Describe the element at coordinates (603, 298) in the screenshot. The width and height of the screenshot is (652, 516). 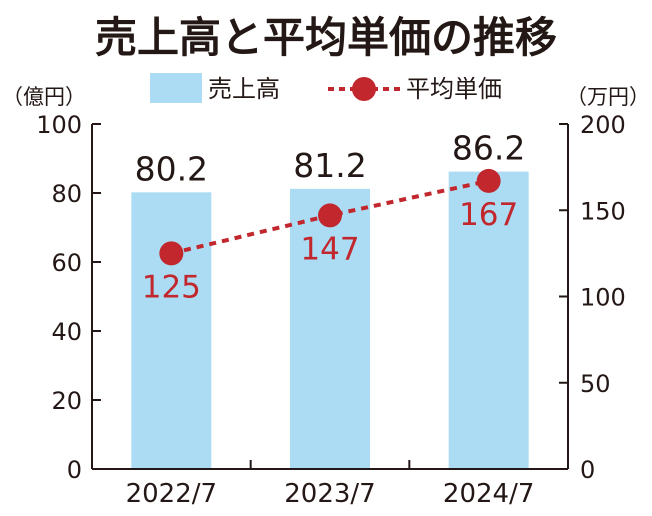
I see `right-tick-label: 100` at that location.